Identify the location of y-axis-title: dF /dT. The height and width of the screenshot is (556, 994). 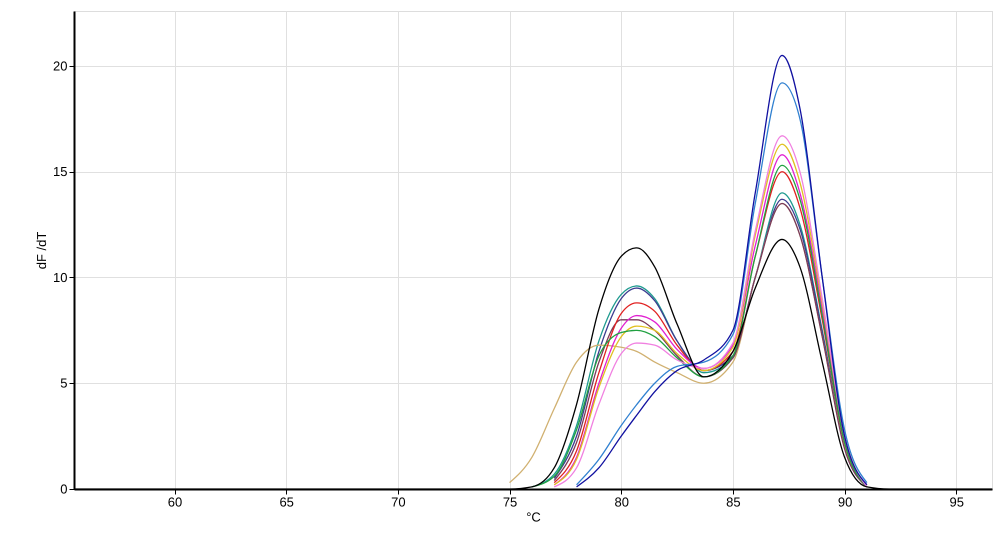
(42, 251).